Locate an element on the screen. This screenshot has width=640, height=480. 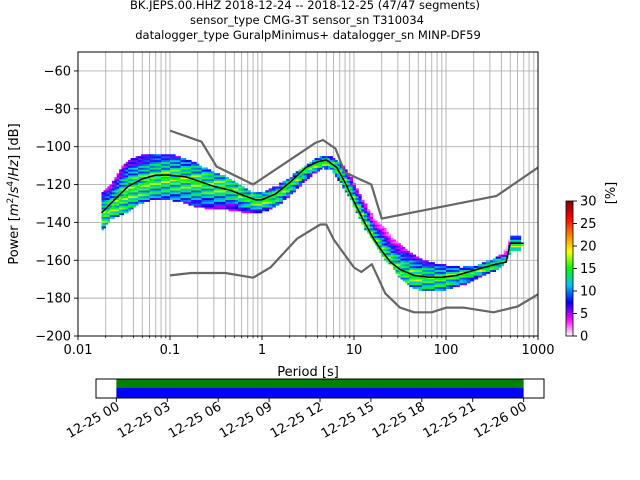
timeline-tick-label: 12-26 00 is located at coordinates (501, 420).